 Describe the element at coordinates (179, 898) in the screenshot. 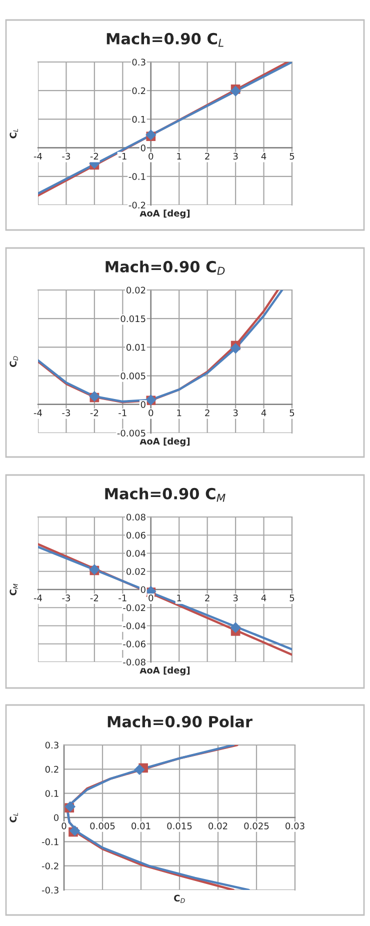

I see `x-axis-title: C$_{D}$` at that location.